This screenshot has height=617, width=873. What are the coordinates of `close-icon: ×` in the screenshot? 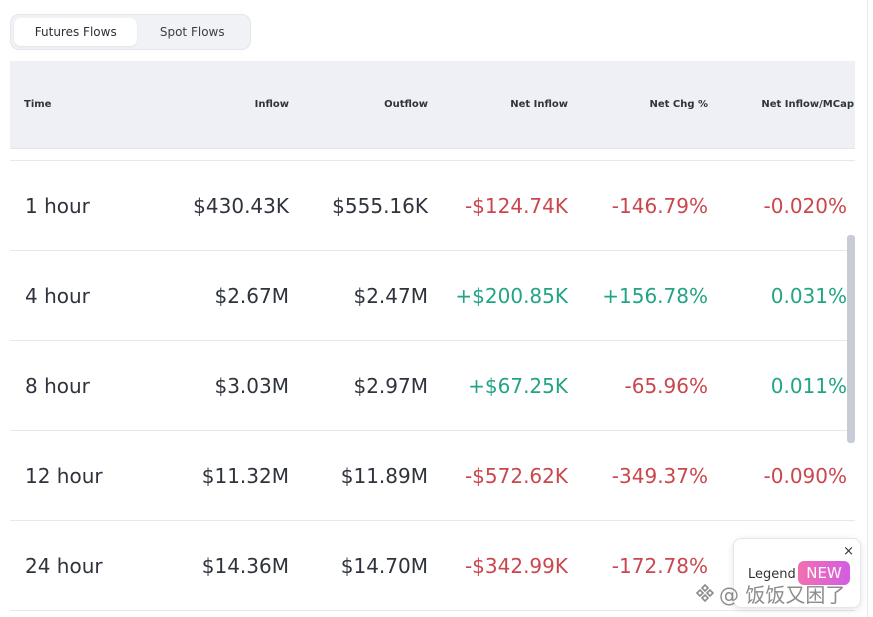 It's located at (848, 551).